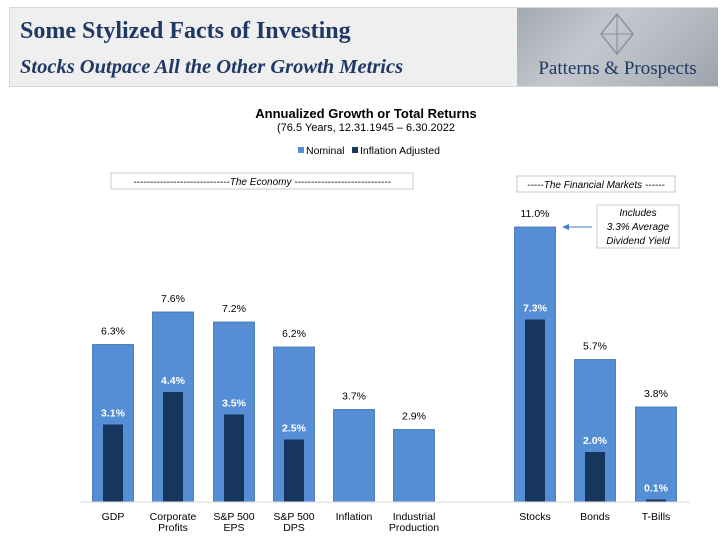 Image resolution: width=728 pixels, height=549 pixels. Describe the element at coordinates (595, 477) in the screenshot. I see `bar-inflation-adjusted-bonds` at that location.